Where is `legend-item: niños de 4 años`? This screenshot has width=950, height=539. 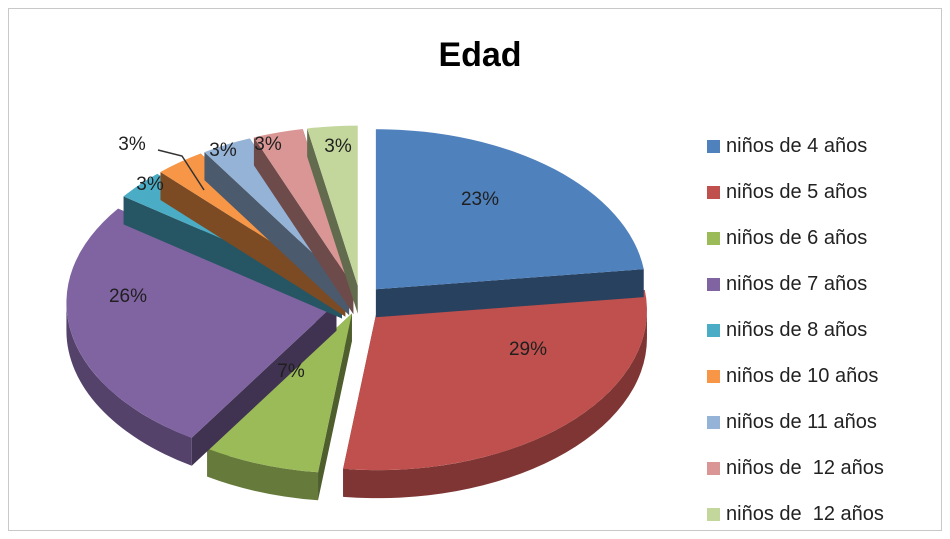 legend-item: niños de 4 años is located at coordinates (795, 146).